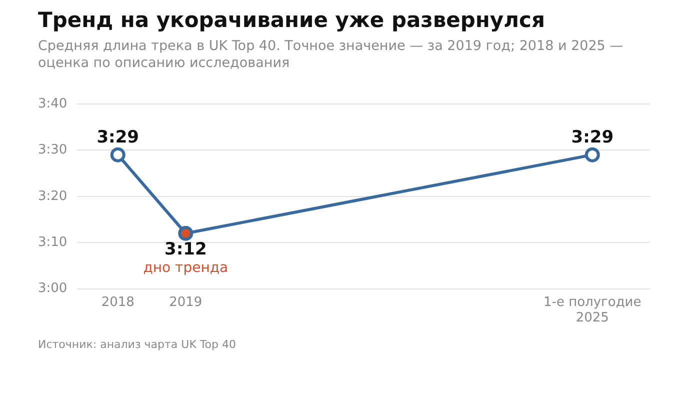 The width and height of the screenshot is (700, 394). I want to click on y-tick-label: 3:20, so click(53, 196).